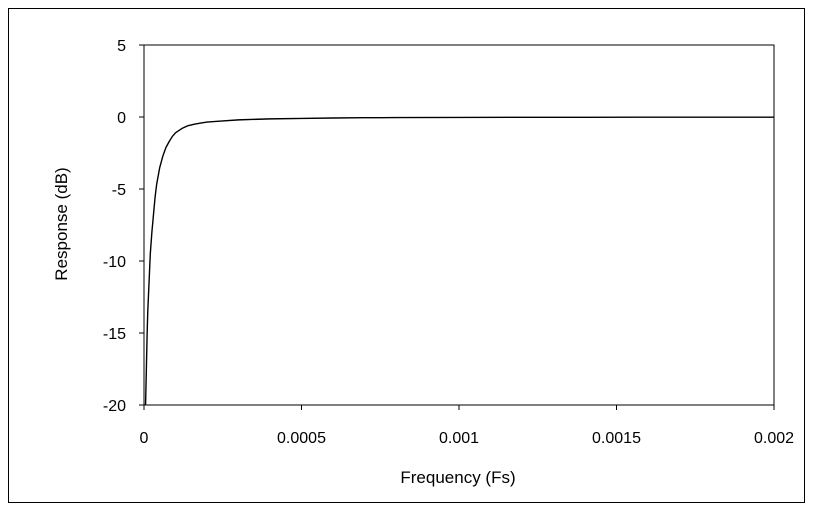  I want to click on y-axis-label: Response (dB), so click(61, 223).